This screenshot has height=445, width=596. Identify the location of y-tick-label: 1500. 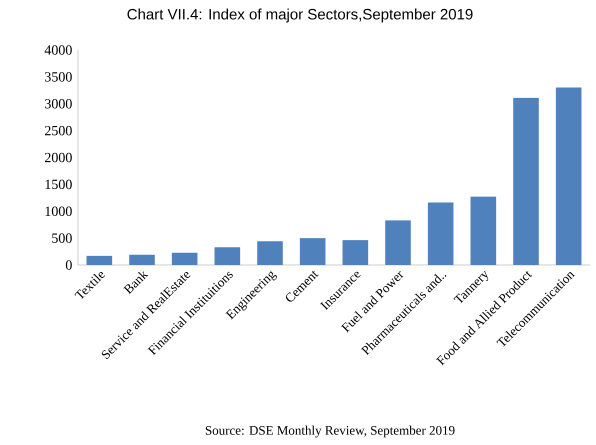
(59, 185).